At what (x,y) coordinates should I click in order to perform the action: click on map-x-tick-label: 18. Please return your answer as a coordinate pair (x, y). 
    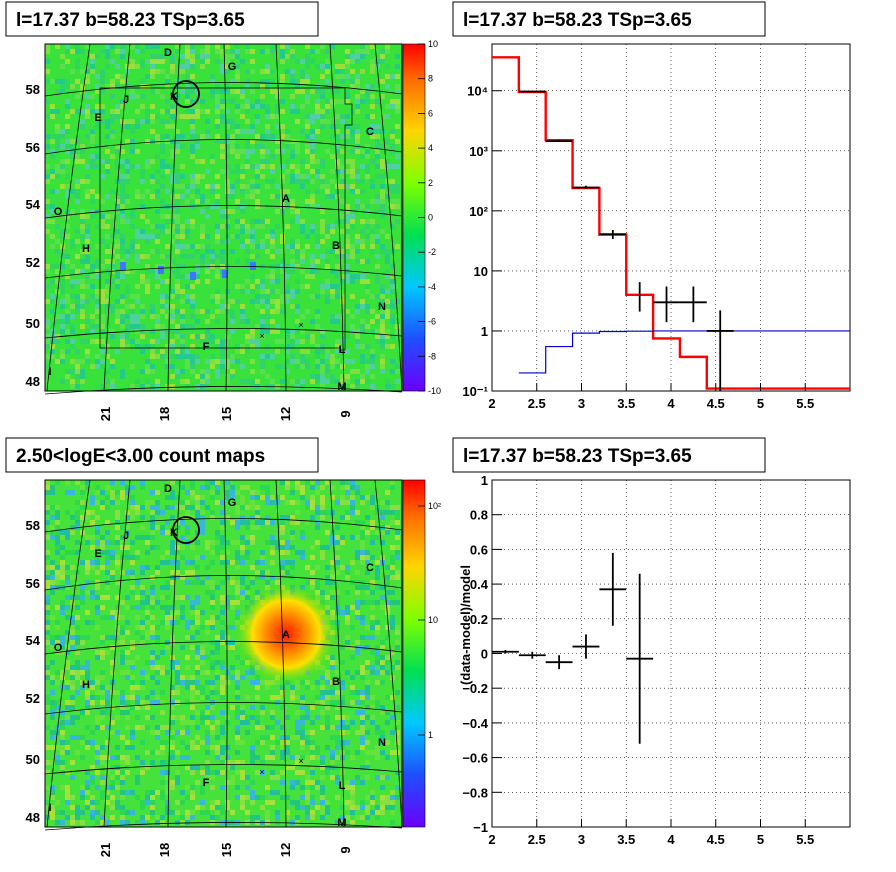
    Looking at the image, I should click on (164, 414).